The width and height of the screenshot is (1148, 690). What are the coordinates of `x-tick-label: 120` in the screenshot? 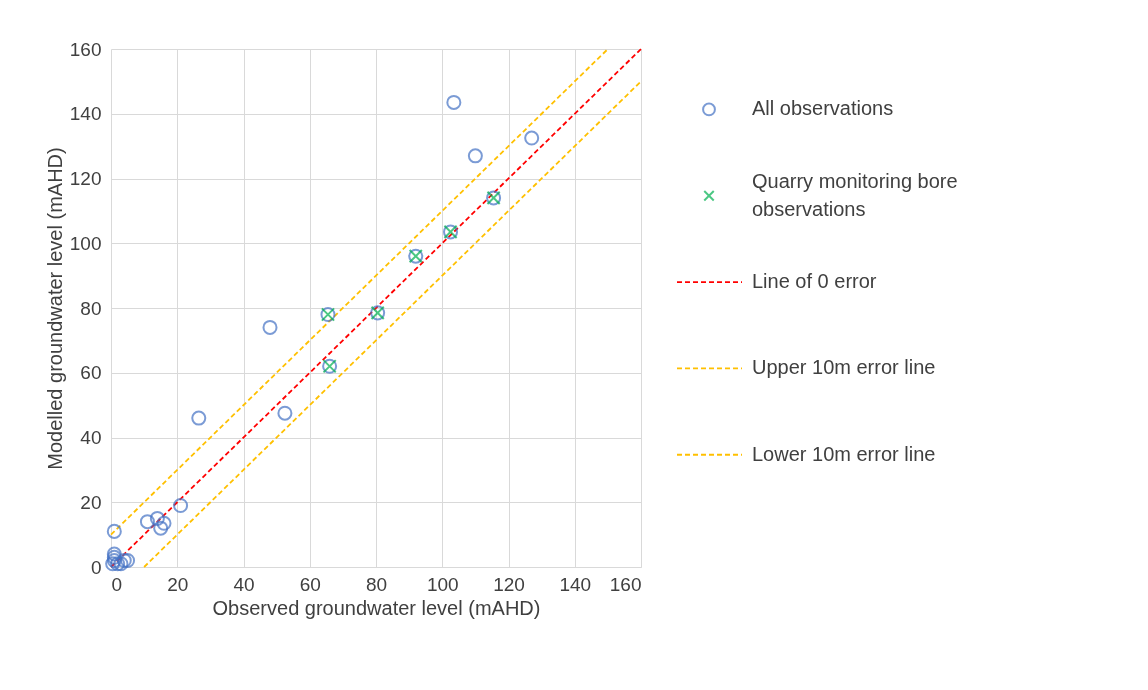 It's located at (509, 584).